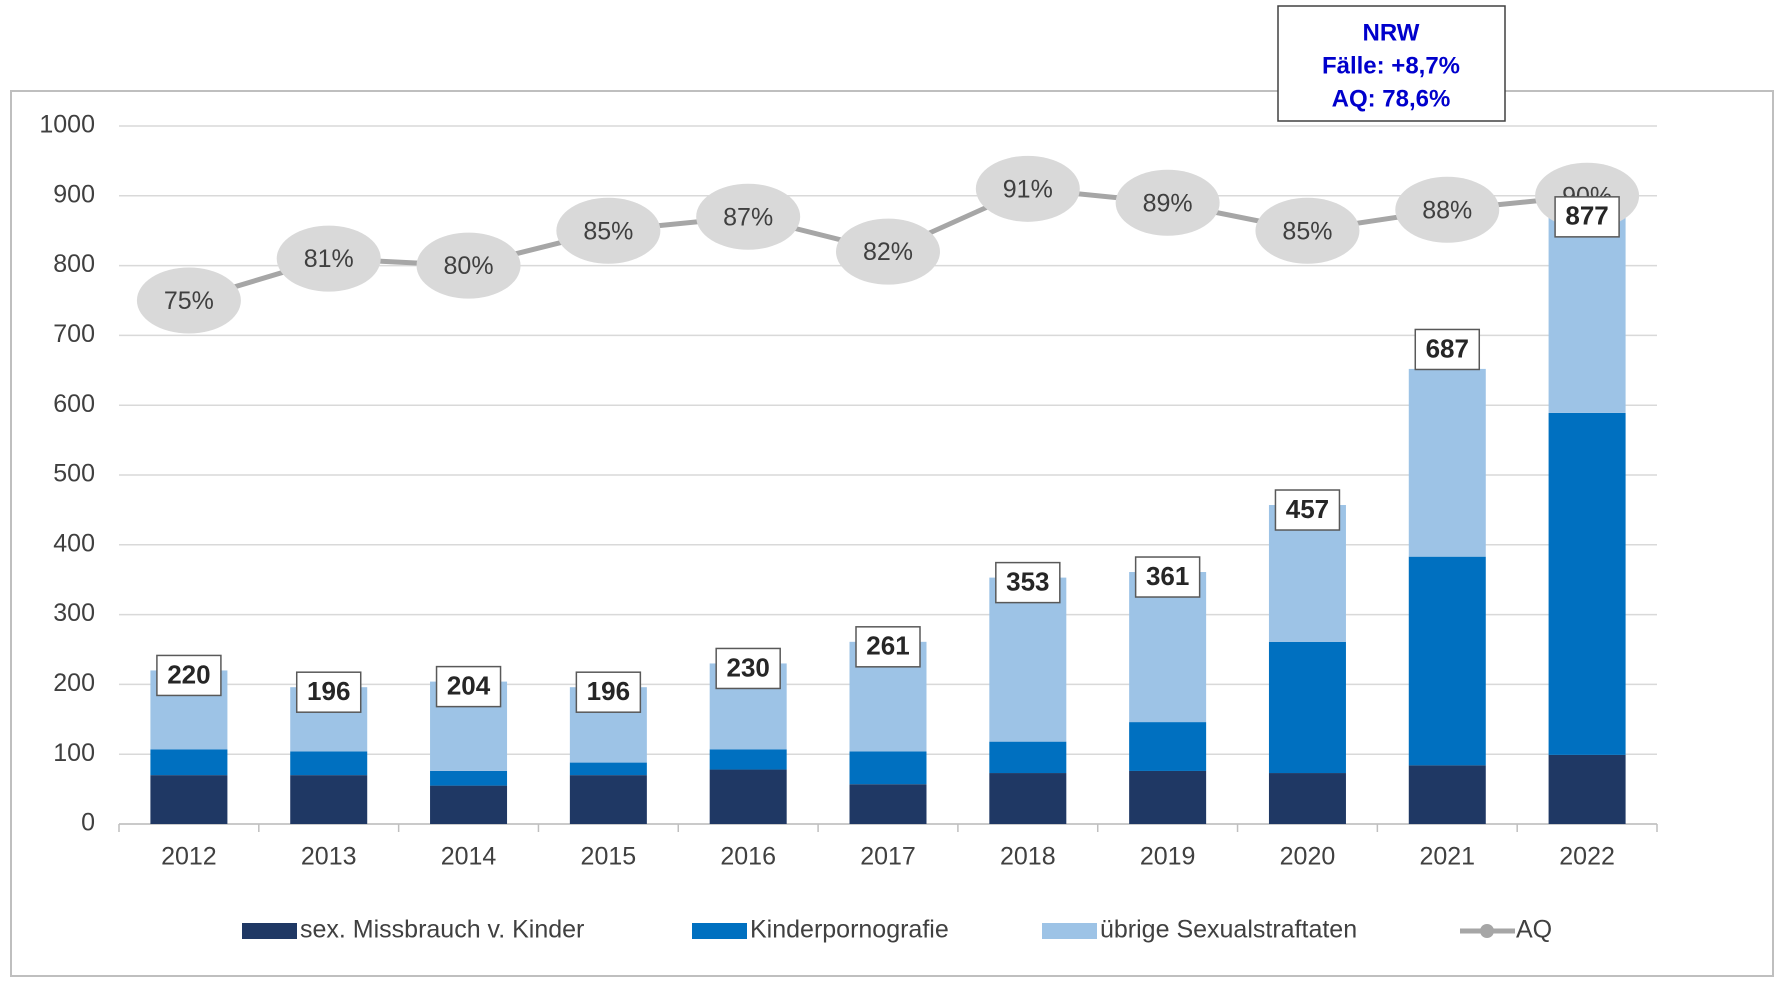  What do you see at coordinates (88, 823) in the screenshot?
I see `y-tick-label: 0` at bounding box center [88, 823].